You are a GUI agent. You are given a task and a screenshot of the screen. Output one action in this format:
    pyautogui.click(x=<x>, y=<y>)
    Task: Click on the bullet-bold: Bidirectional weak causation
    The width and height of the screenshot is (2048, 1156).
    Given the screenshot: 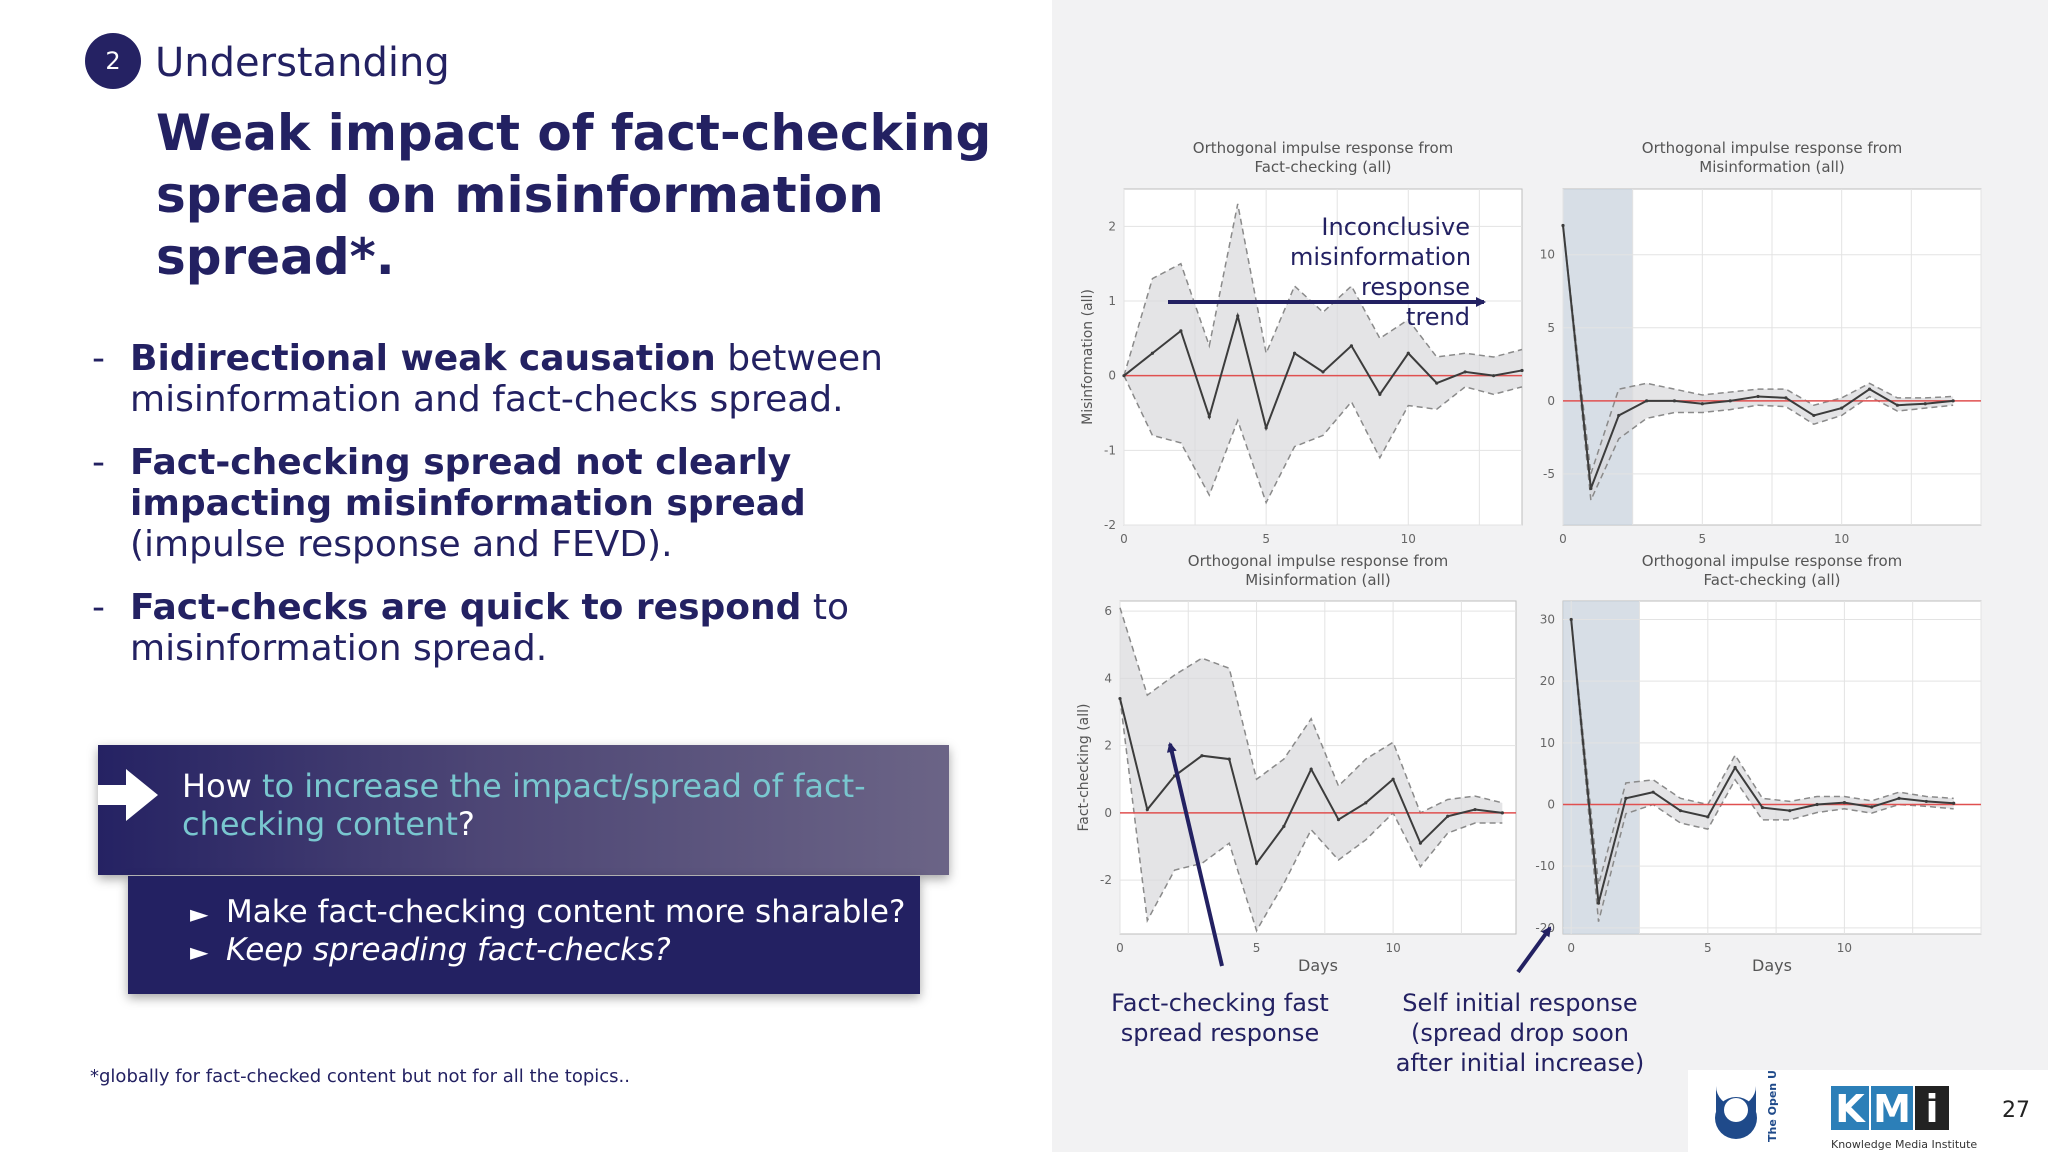 What is the action you would take?
    pyautogui.click(x=423, y=358)
    